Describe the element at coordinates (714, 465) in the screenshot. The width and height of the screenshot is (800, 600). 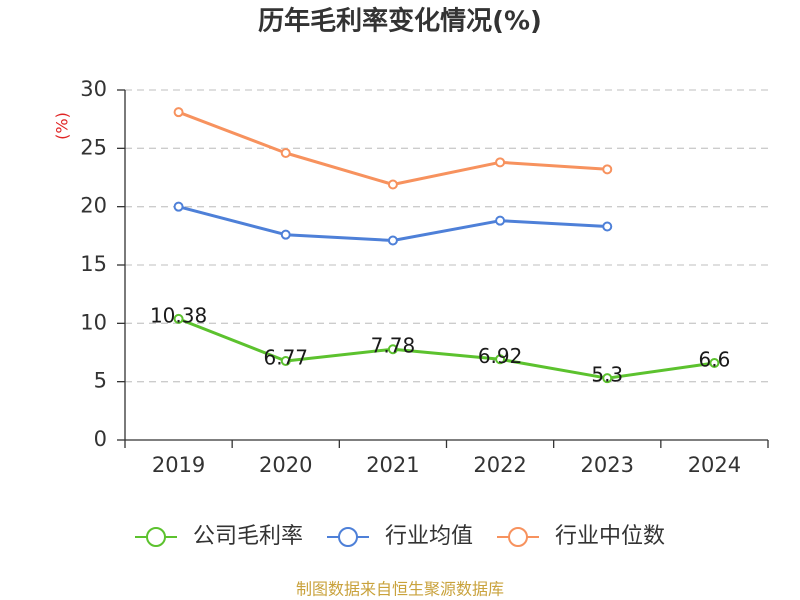
I see `x-tick-label: 2024` at that location.